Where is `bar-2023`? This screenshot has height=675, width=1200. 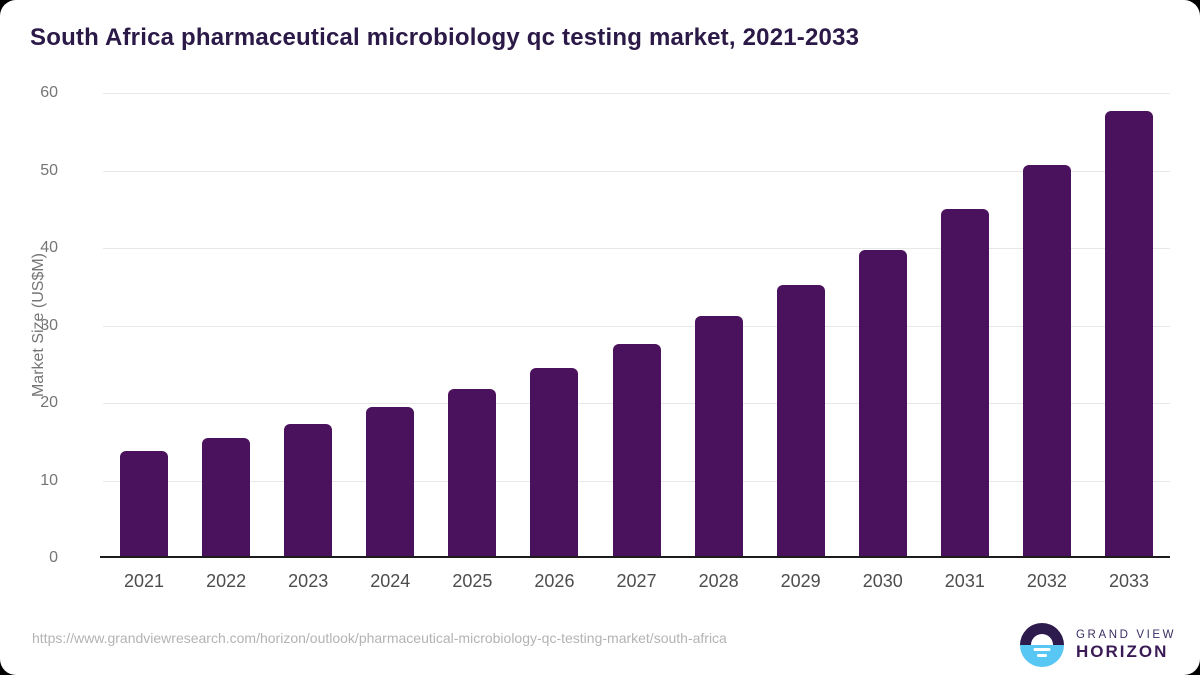 bar-2023 is located at coordinates (308, 490).